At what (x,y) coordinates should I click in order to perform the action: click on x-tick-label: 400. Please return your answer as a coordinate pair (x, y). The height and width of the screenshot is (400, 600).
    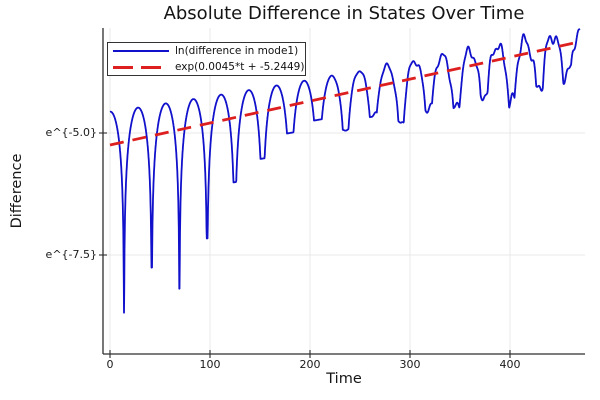
    Looking at the image, I should click on (510, 364).